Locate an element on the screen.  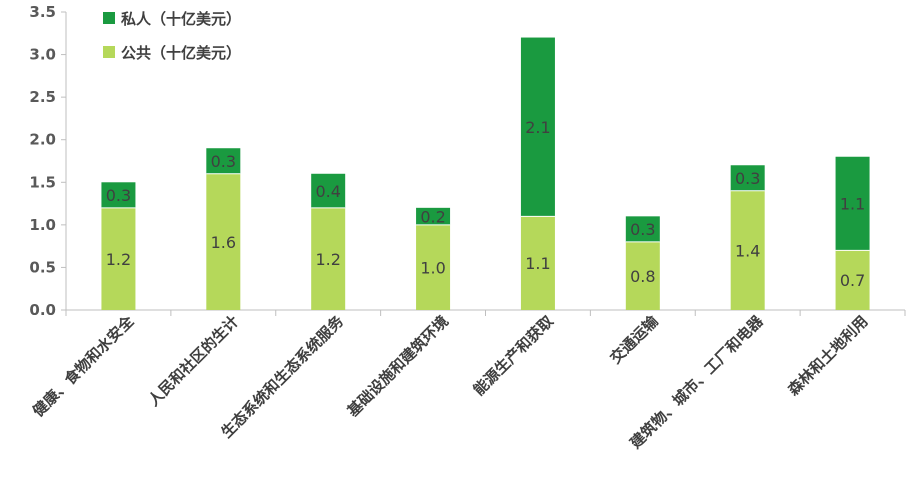
data-label-public: 1.4 is located at coordinates (747, 250).